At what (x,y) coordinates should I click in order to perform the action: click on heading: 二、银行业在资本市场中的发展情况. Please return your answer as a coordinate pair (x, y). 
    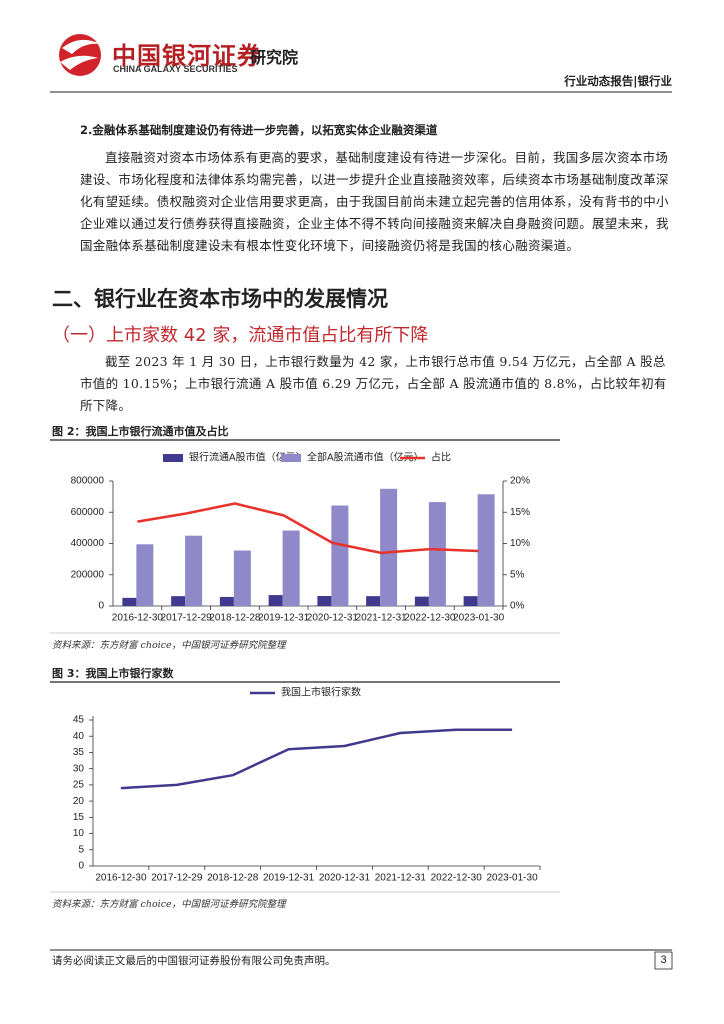
    Looking at the image, I should click on (220, 299).